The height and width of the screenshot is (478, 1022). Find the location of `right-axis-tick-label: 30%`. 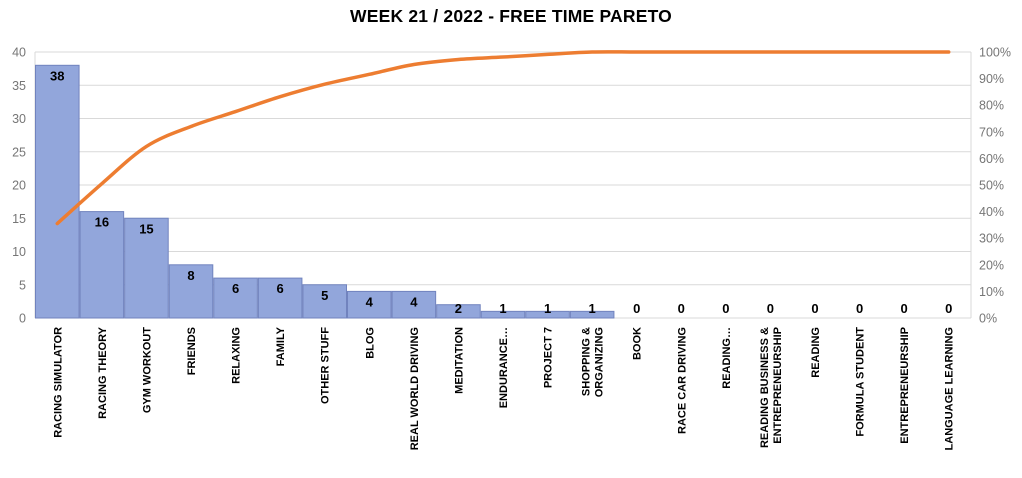

right-axis-tick-label: 30% is located at coordinates (991, 239).